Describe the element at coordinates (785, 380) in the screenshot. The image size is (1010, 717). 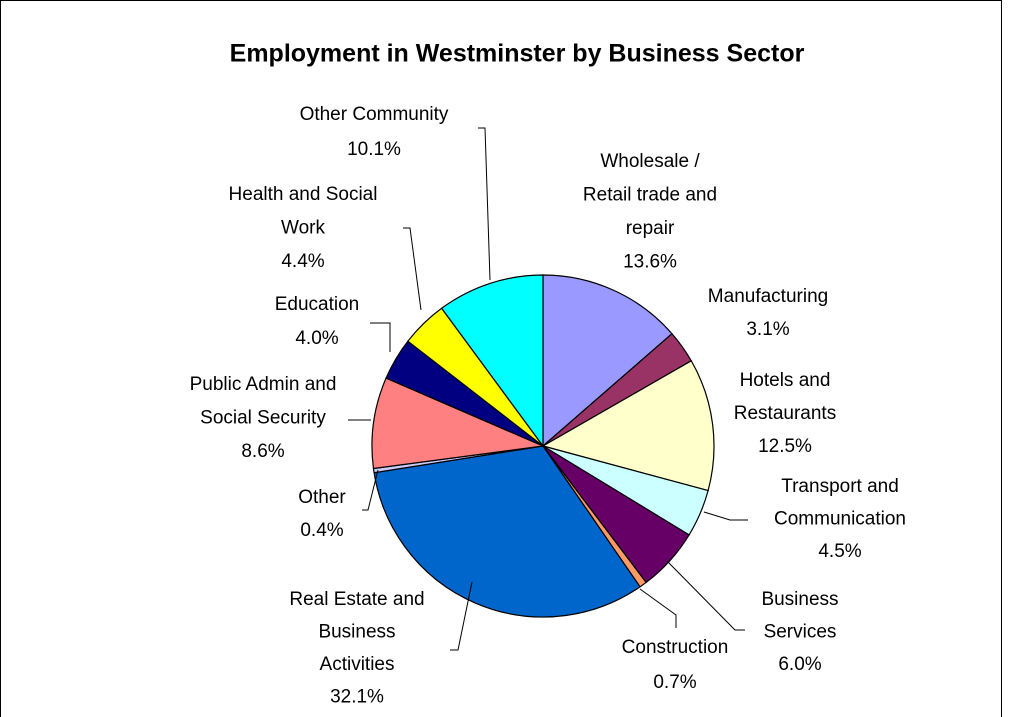
I see `slice-label: Hotels and` at that location.